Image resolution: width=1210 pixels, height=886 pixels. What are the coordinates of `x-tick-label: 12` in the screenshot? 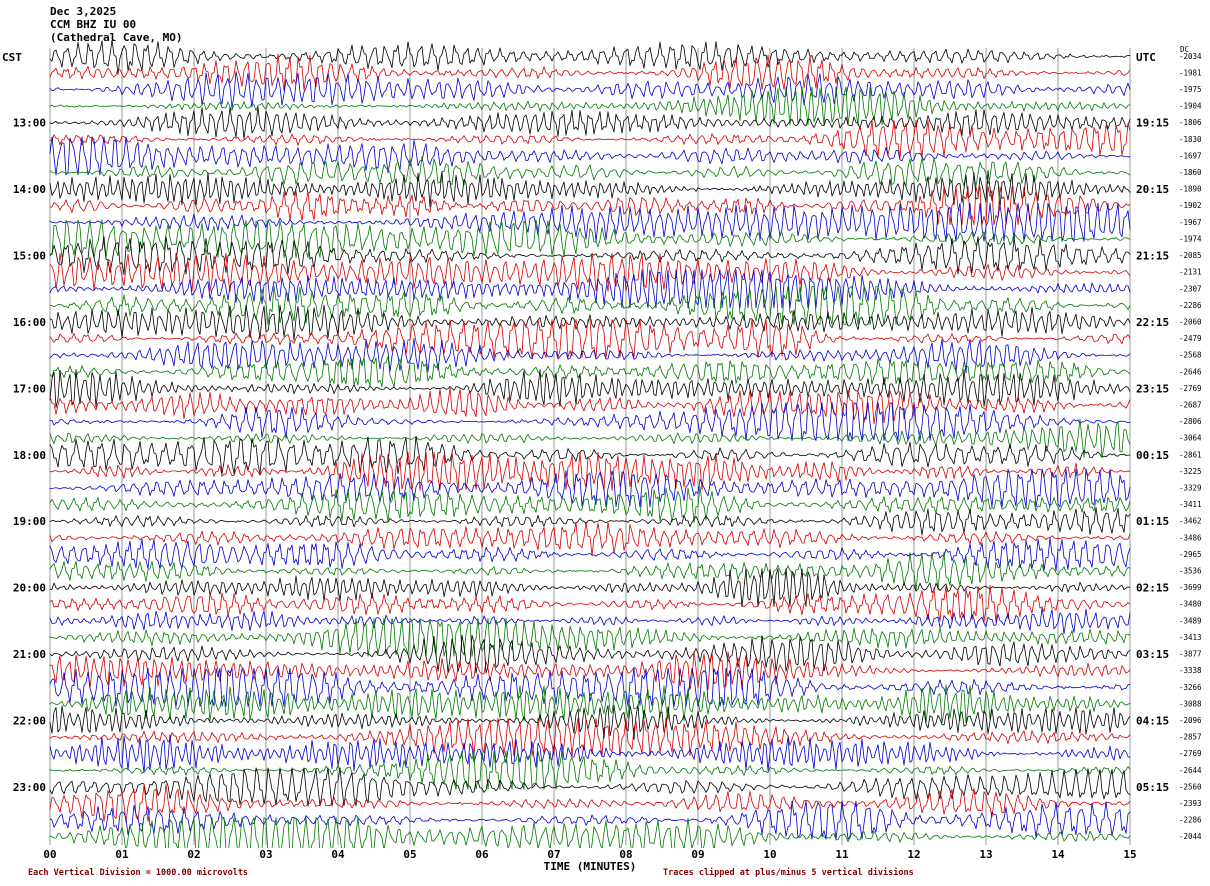 It's located at (913, 854).